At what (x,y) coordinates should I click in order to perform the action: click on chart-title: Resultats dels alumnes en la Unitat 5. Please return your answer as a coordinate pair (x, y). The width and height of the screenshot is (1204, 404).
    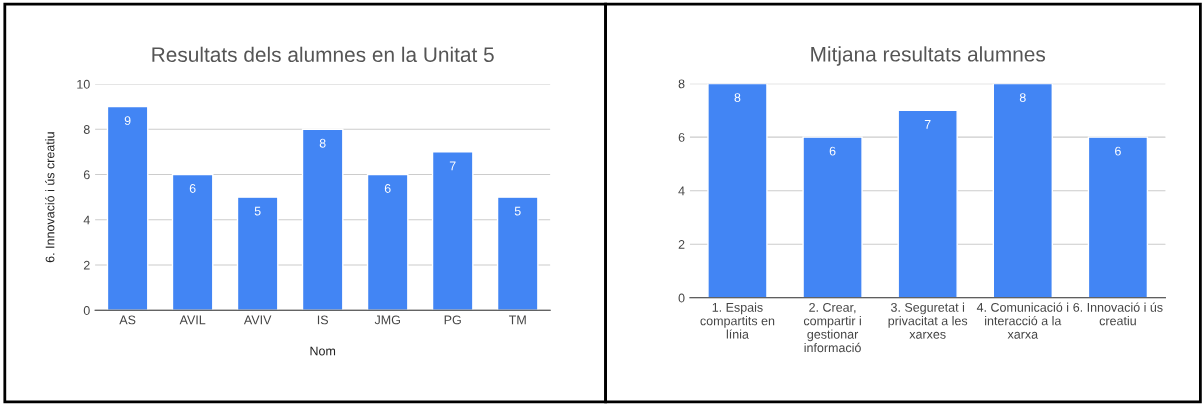
    Looking at the image, I should click on (323, 54).